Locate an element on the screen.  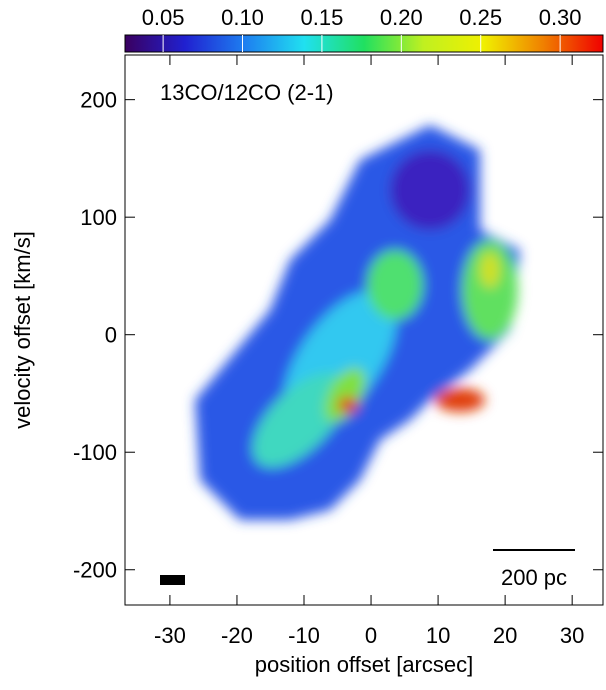
y-tick-label: 200 is located at coordinates (98, 100).